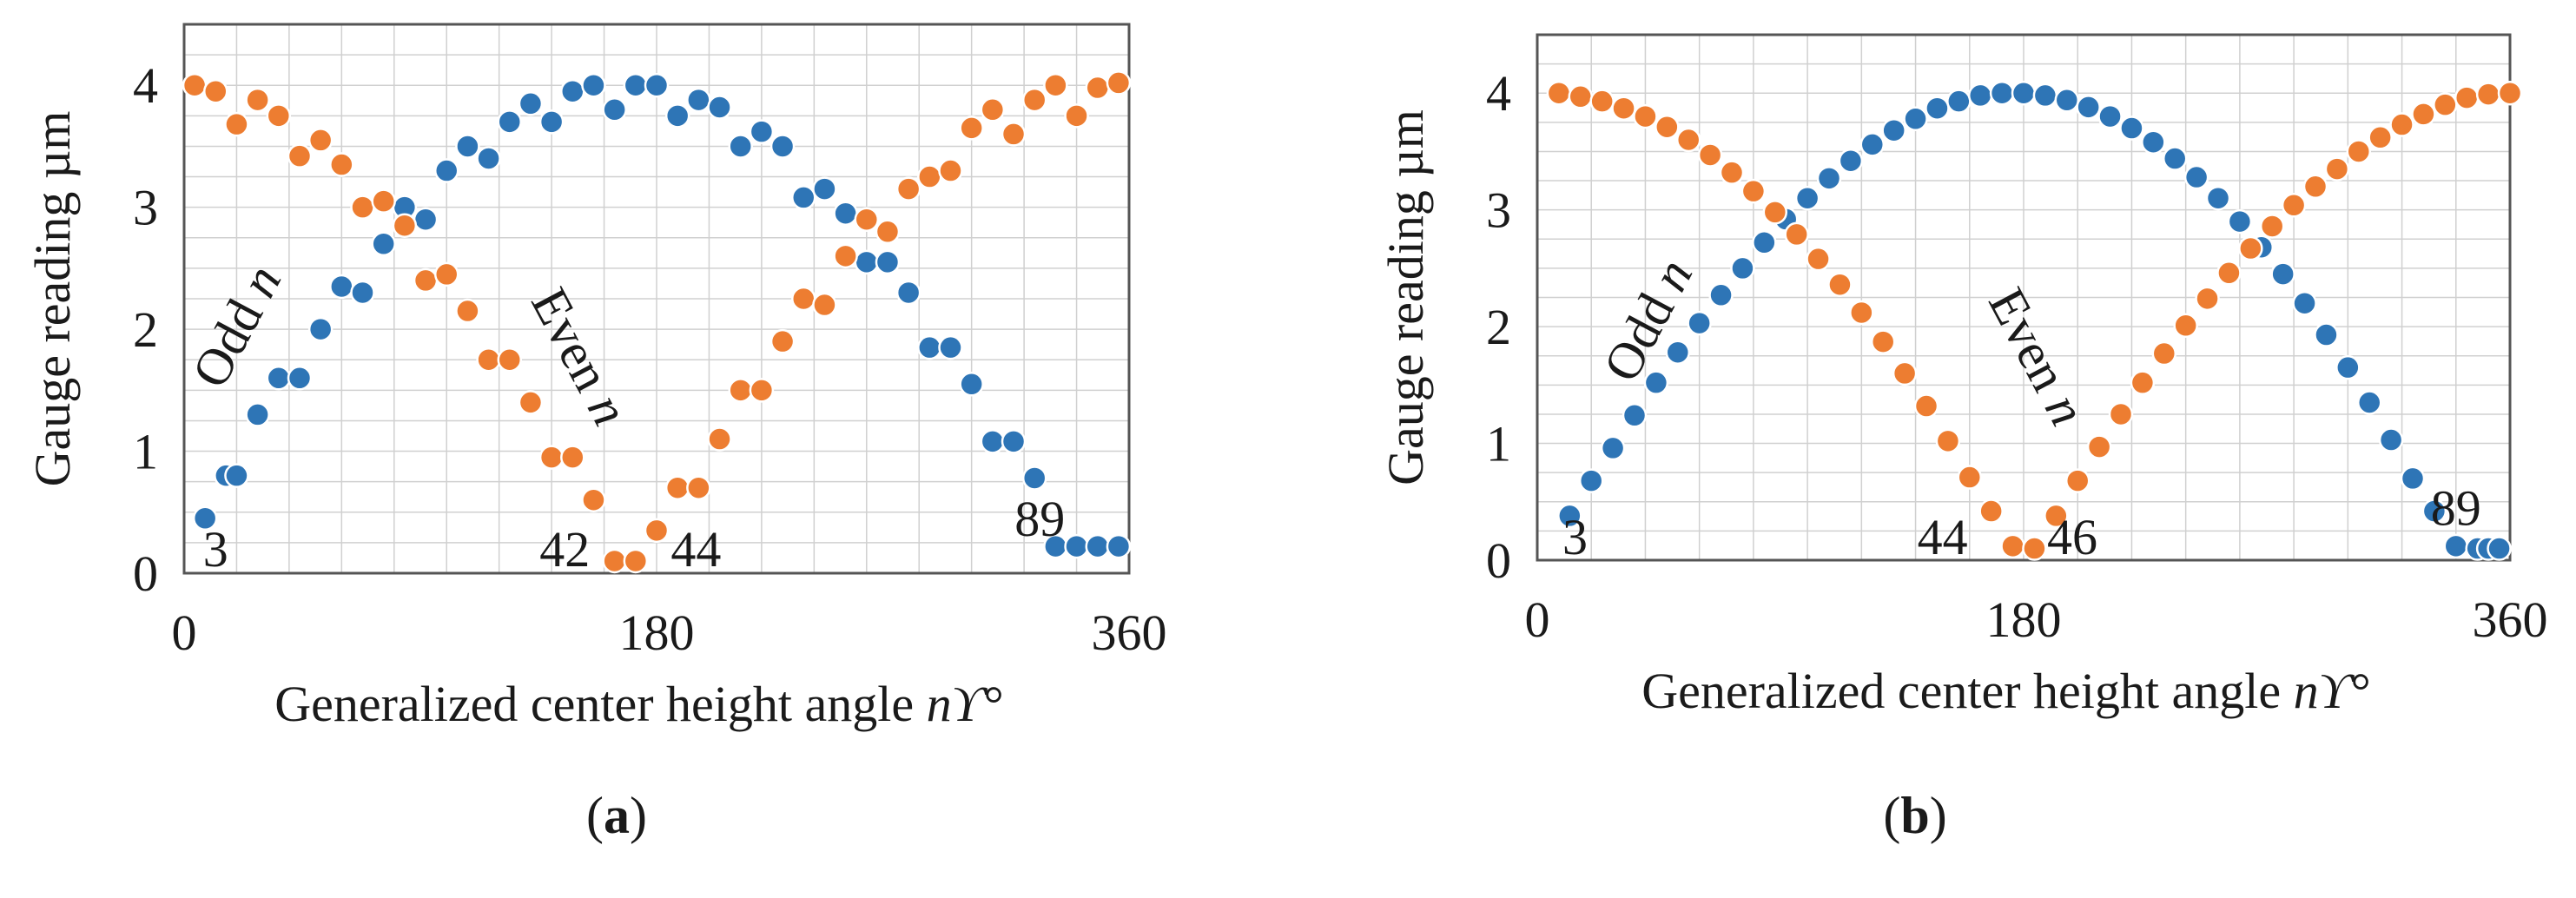 This screenshot has width=2576, height=898. What do you see at coordinates (145, 208) in the screenshot?
I see `y-tick-a-3: 3` at bounding box center [145, 208].